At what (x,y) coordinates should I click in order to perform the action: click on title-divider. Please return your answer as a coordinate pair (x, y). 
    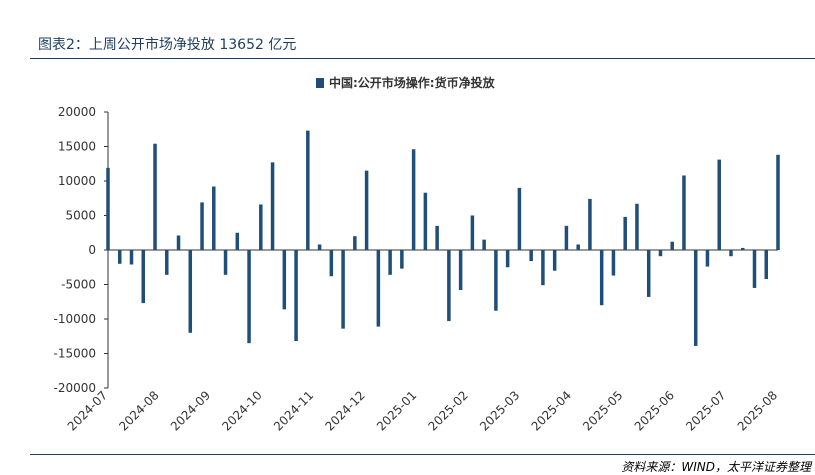
    Looking at the image, I should click on (422, 58).